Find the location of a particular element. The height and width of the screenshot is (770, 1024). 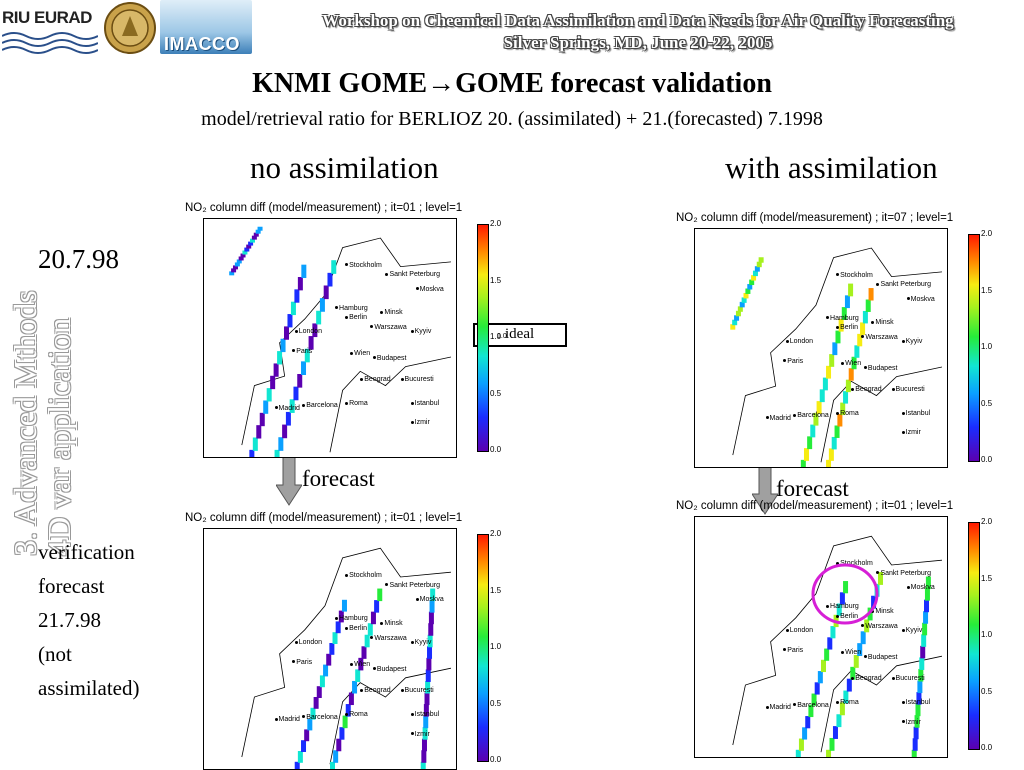

imacco-logo is located at coordinates (206, 27).